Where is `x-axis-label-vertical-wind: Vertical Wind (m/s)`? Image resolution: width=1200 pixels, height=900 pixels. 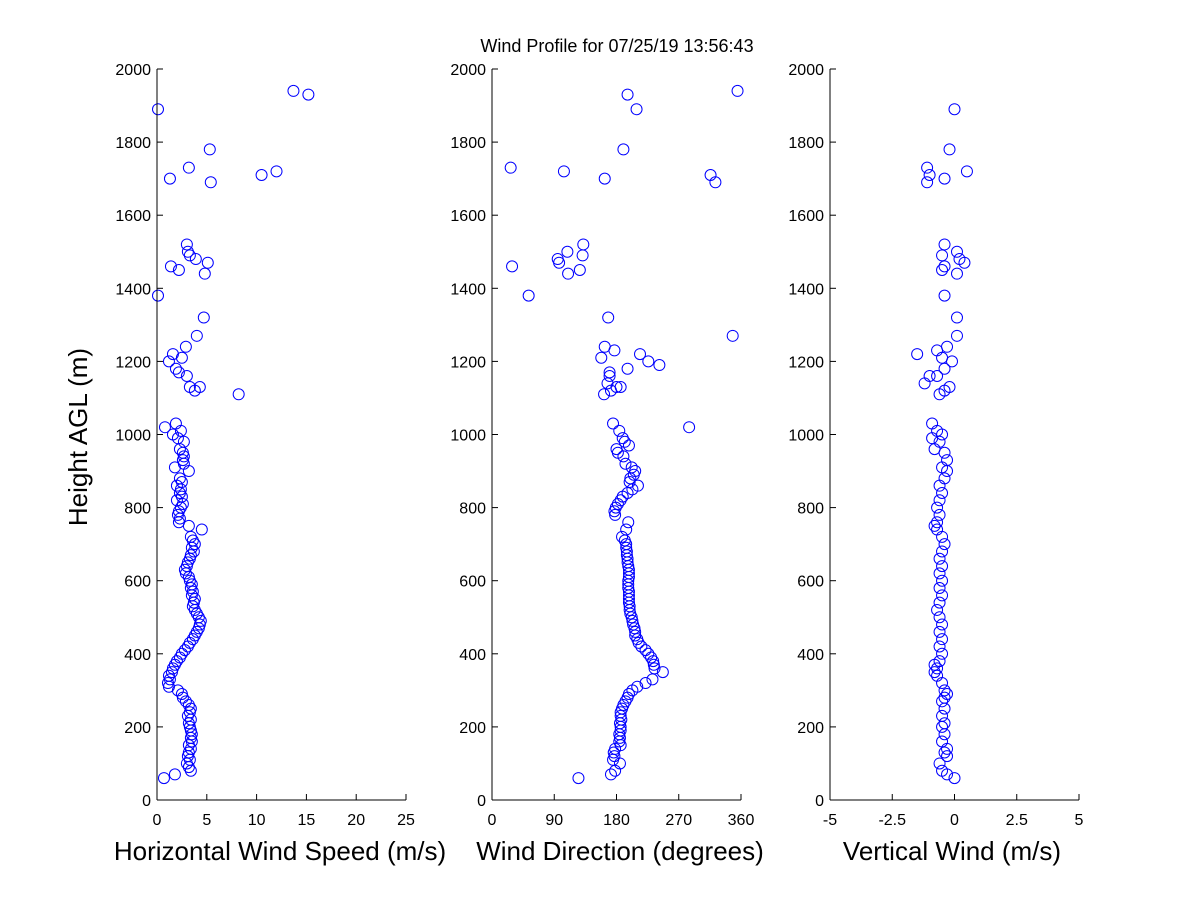 x-axis-label-vertical-wind: Vertical Wind (m/s) is located at coordinates (952, 851).